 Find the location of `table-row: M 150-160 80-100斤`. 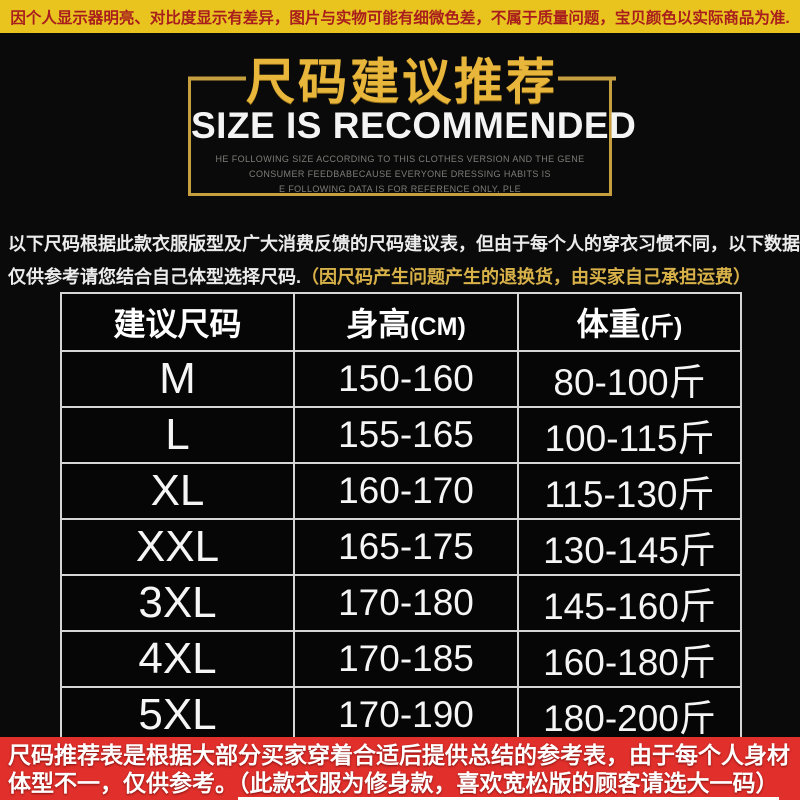

table-row: M 150-160 80-100斤 is located at coordinates (401, 379).